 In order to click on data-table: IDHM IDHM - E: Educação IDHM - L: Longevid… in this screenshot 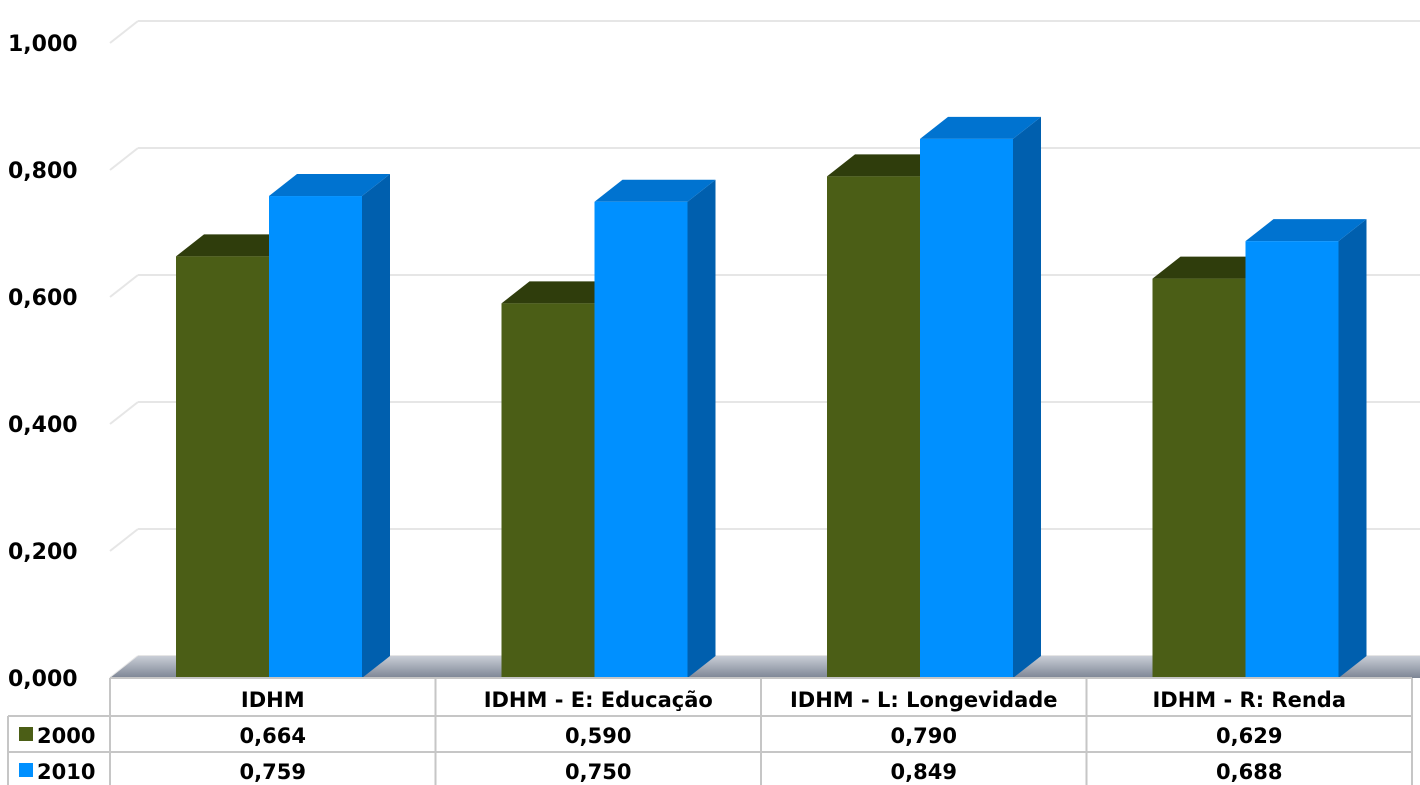, I will do `click(710, 731)`.